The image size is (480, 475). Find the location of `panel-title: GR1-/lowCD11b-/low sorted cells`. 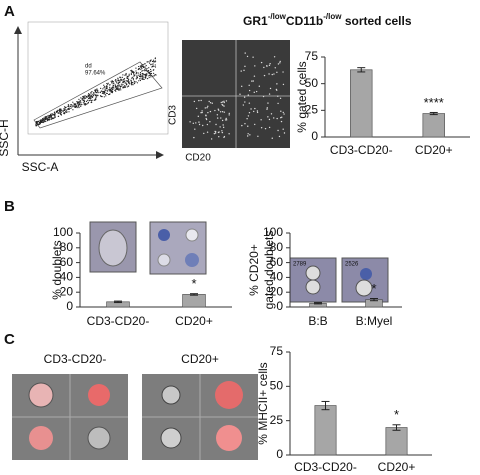

panel-title: GR1-/lowCD11b-/low sorted cells is located at coordinates (327, 20).